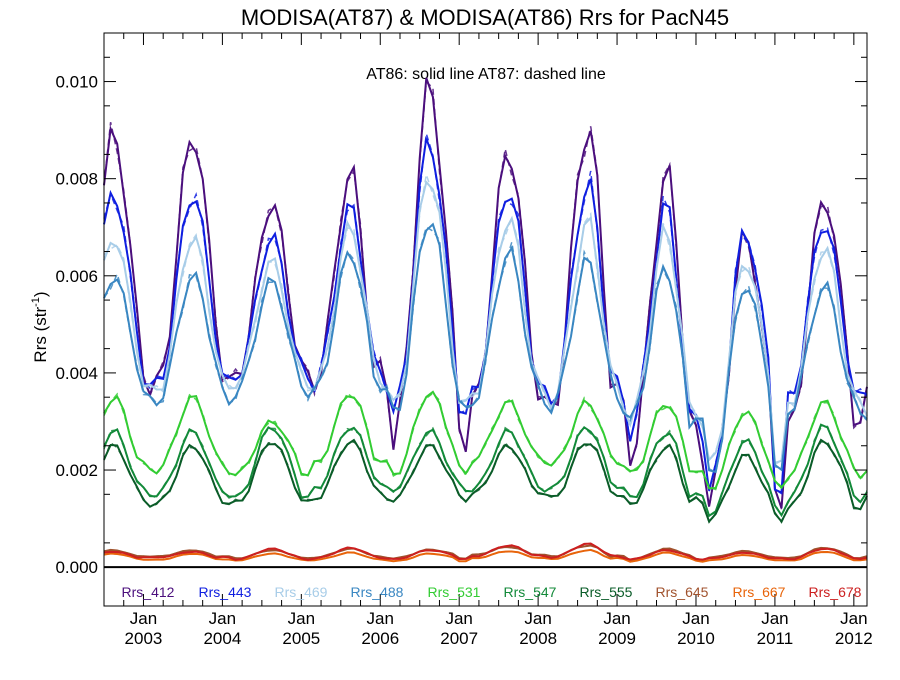 This screenshot has width=900, height=680. What do you see at coordinates (854, 638) in the screenshot?
I see `x-tick-label-year: 2012` at bounding box center [854, 638].